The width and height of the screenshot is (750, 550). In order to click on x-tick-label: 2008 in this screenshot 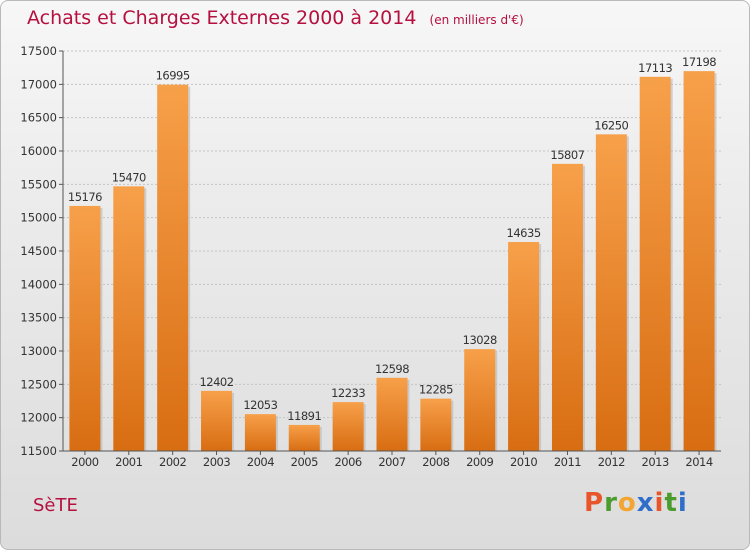, I will do `click(435, 462)`.